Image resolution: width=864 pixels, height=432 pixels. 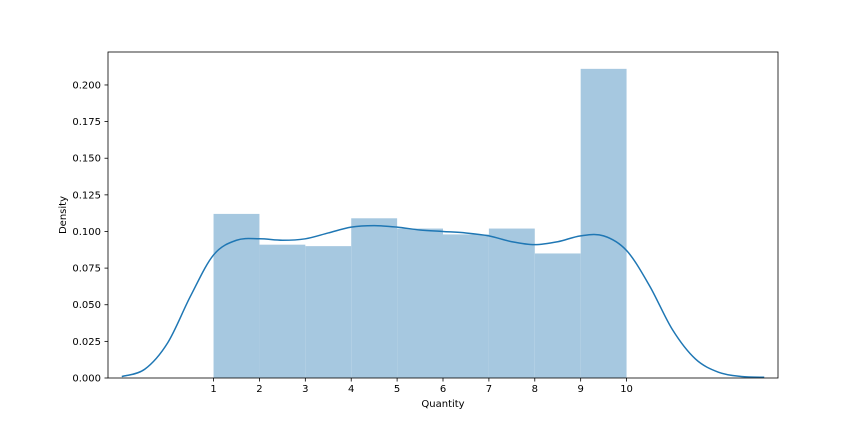 I want to click on y-tick-label-0.150: 0.150, so click(x=86, y=159).